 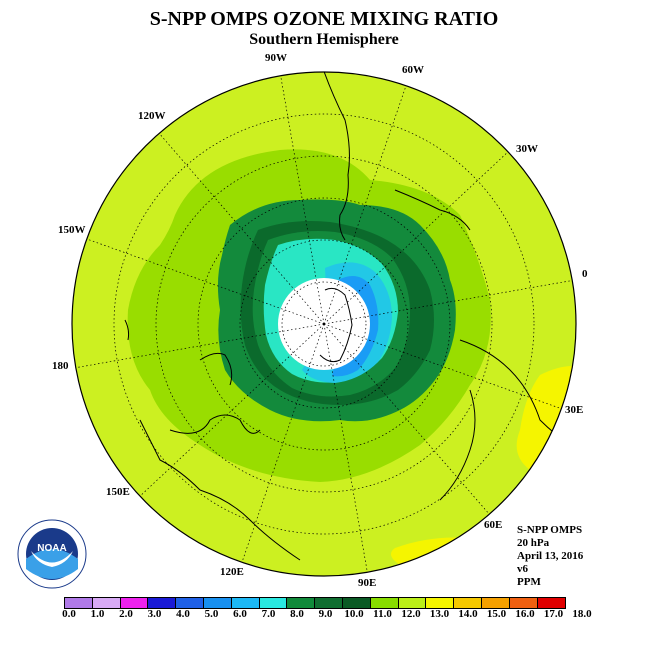 What do you see at coordinates (367, 583) in the screenshot?
I see `lon-label-90e: 90E` at bounding box center [367, 583].